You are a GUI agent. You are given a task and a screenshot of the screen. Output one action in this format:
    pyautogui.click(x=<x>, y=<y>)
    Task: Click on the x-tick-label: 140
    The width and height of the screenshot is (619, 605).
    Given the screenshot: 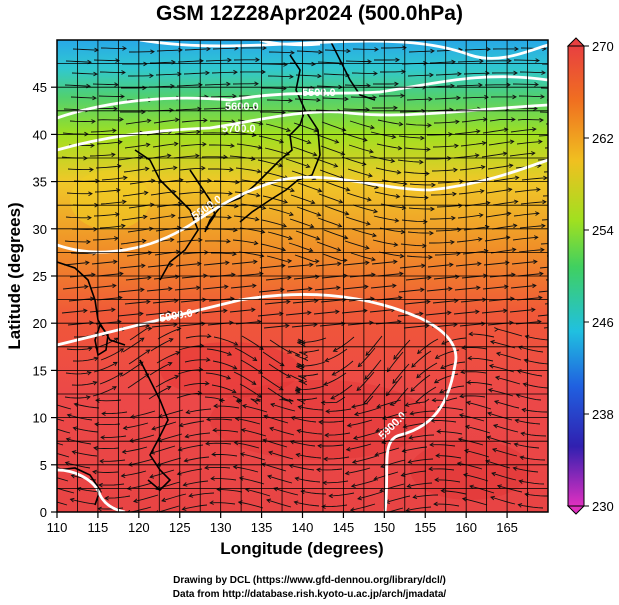 What is the action you would take?
    pyautogui.click(x=303, y=527)
    